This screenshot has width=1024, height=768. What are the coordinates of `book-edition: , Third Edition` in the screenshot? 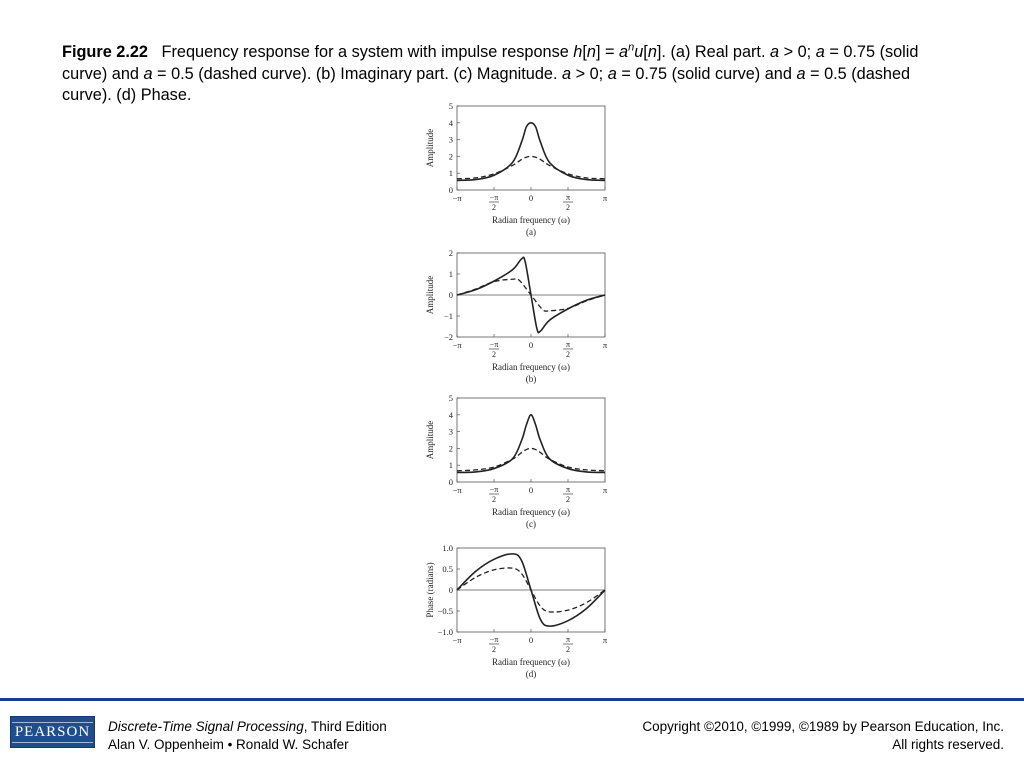 It's located at (345, 726).